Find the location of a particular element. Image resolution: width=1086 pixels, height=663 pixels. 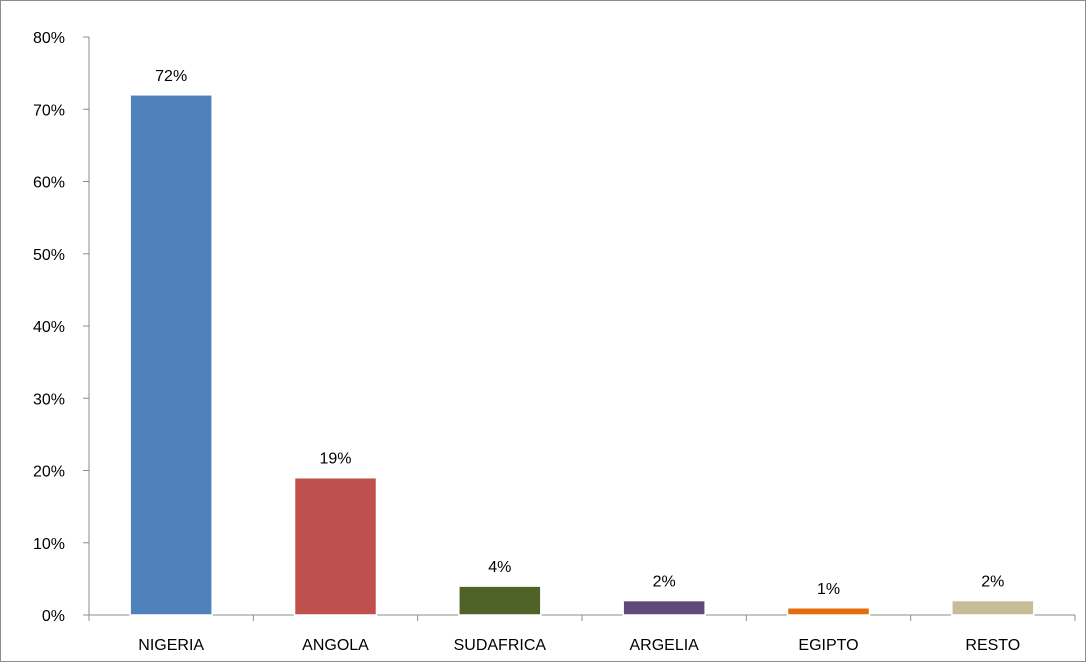

category-label-argelia: ARGELIA is located at coordinates (664, 645).